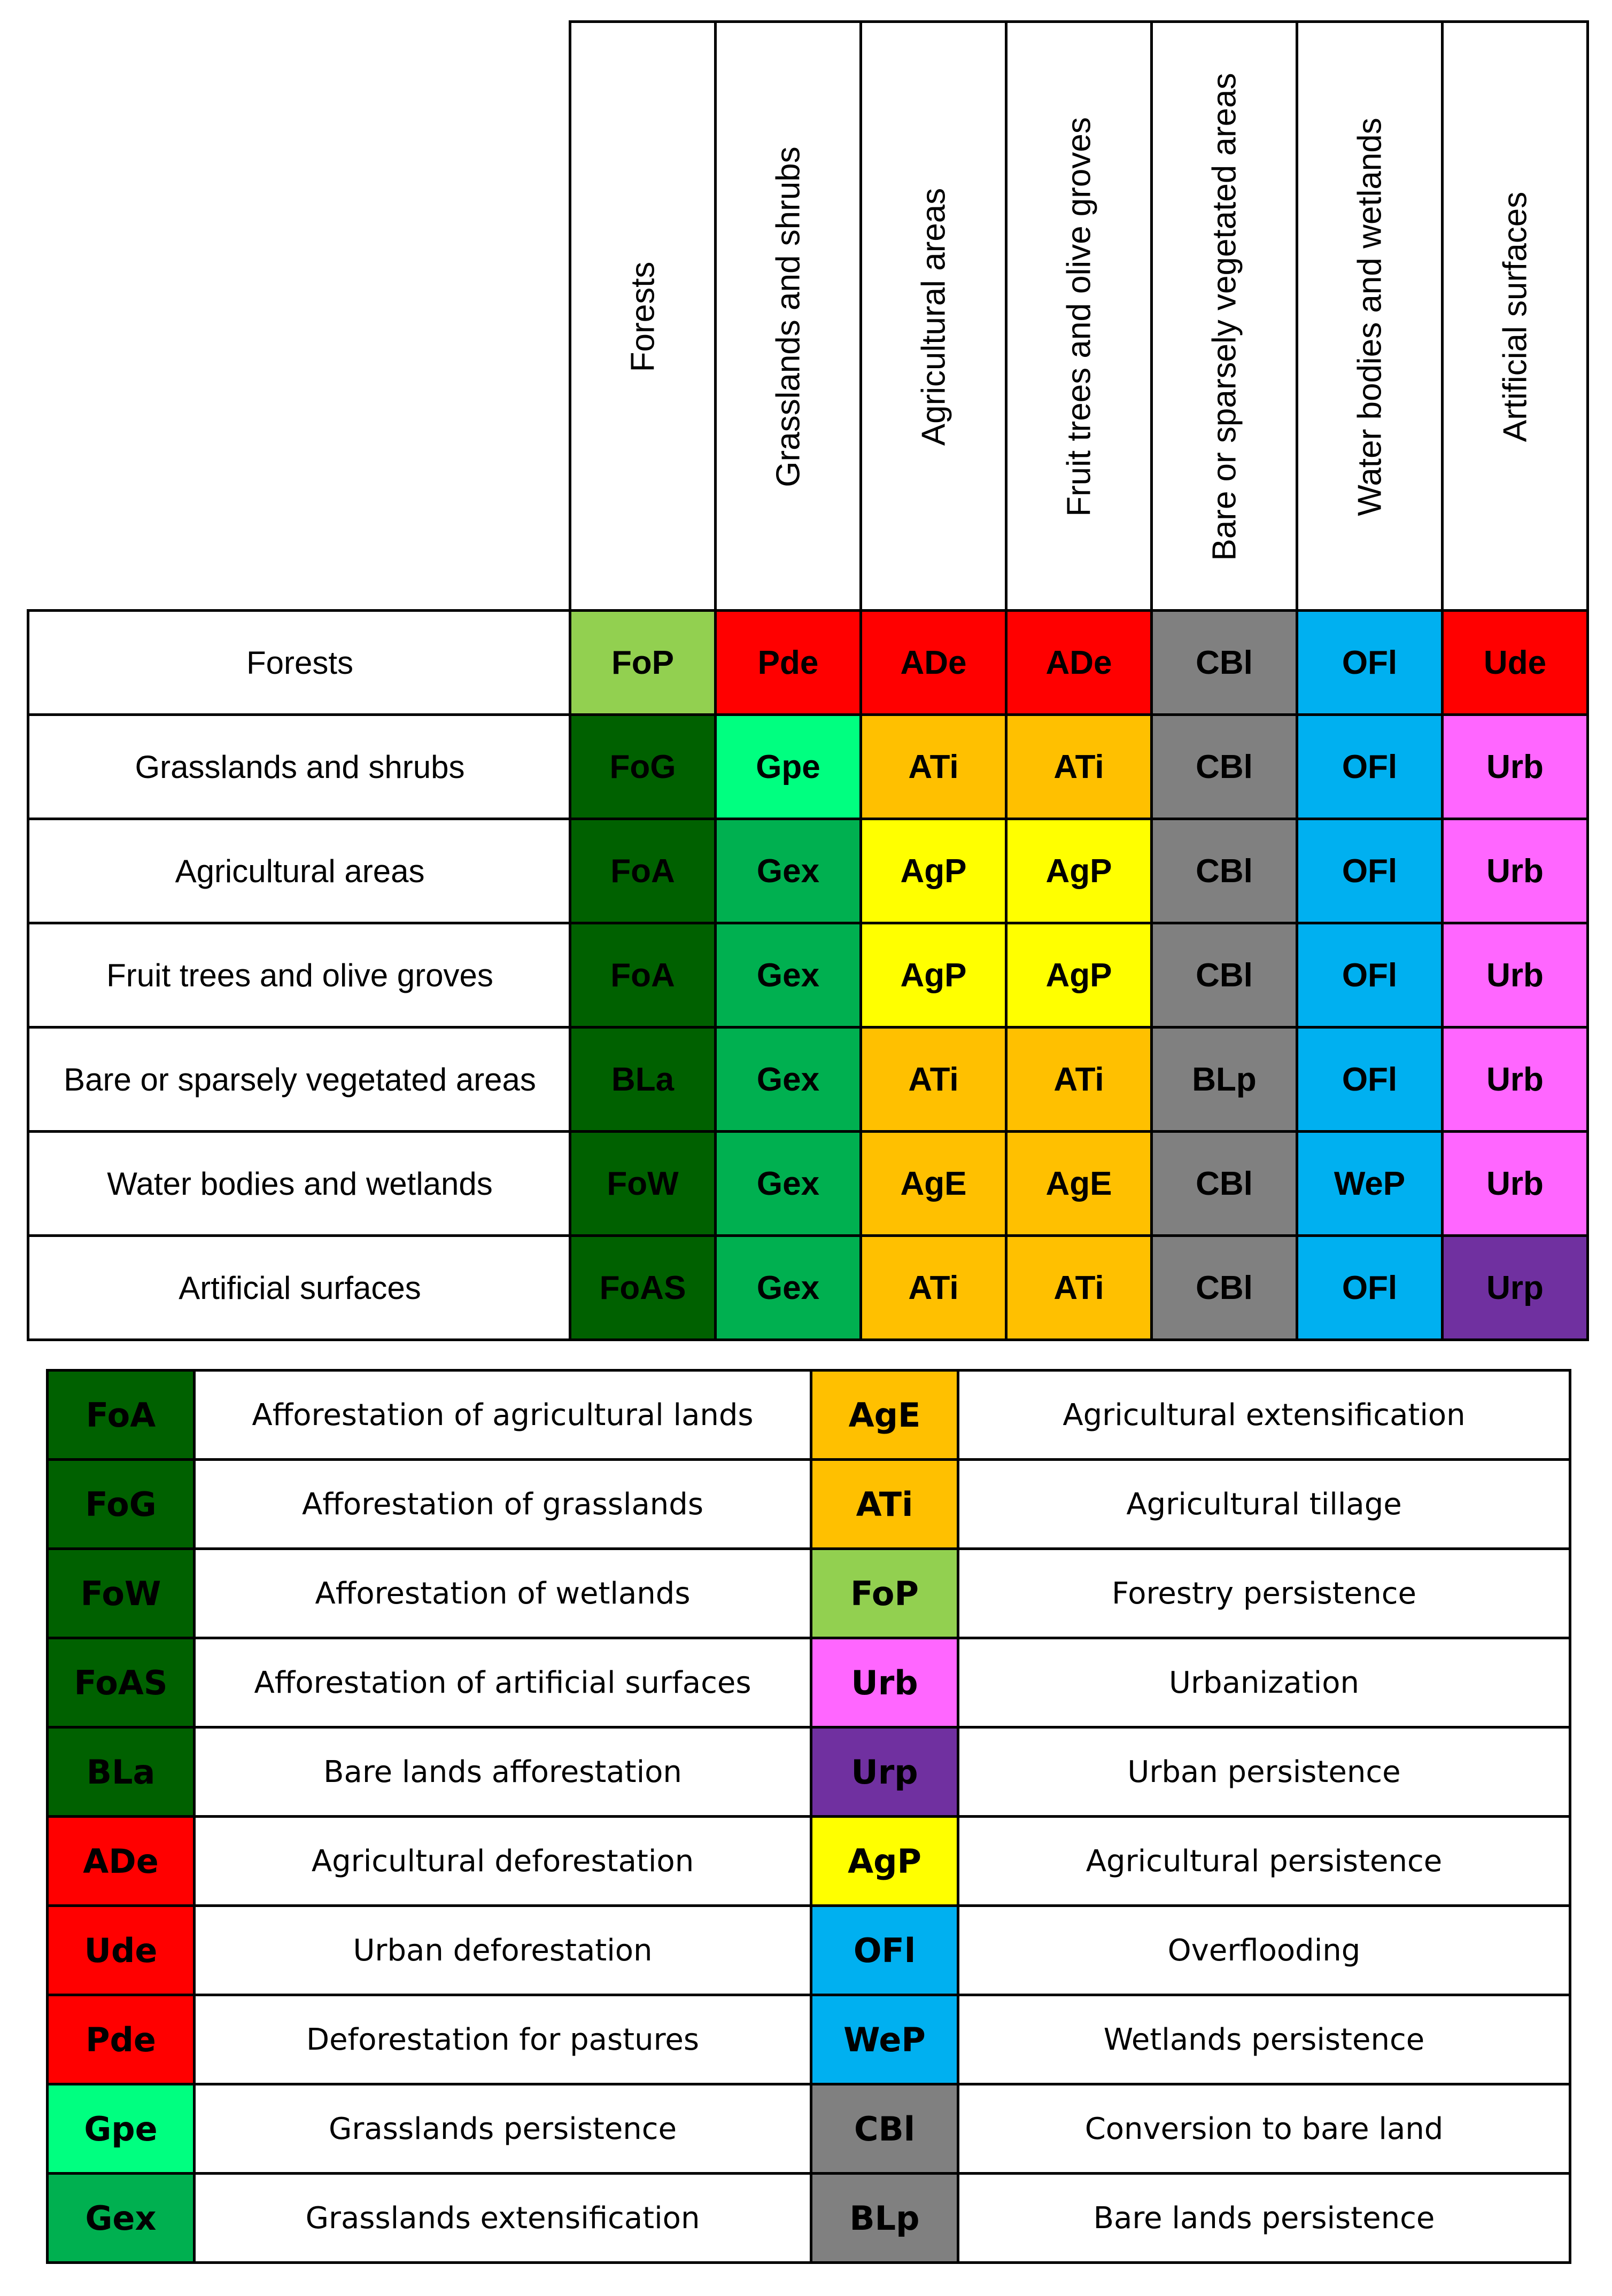 Image resolution: width=1612 pixels, height=2296 pixels. Describe the element at coordinates (643, 1080) in the screenshot. I see `matrix-cell-bla: BLa` at that location.